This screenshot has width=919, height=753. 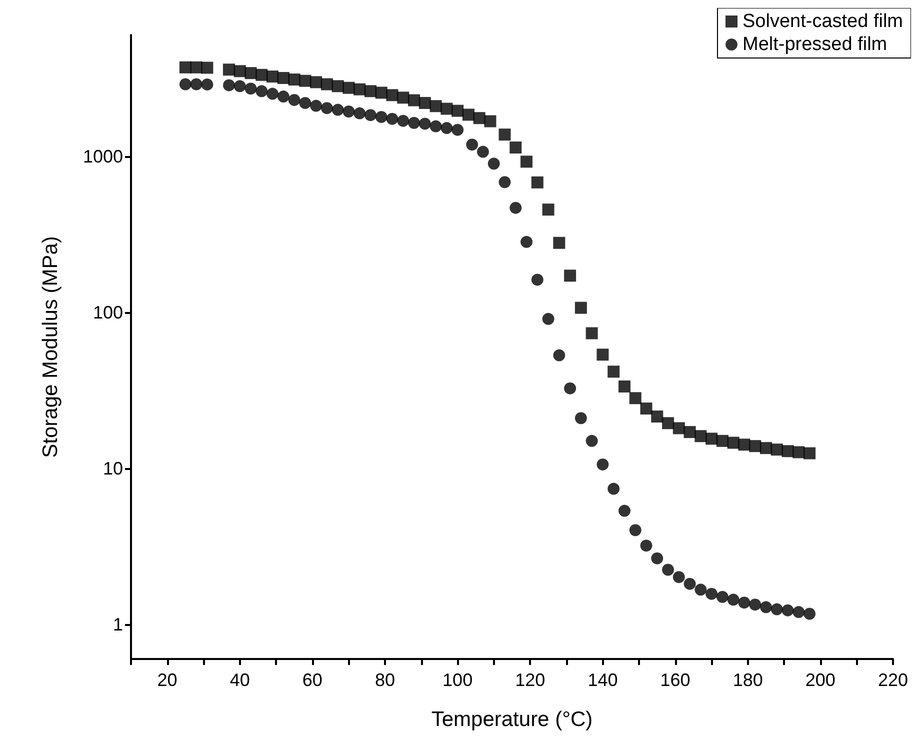 What do you see at coordinates (107, 312) in the screenshot?
I see `y-tick-label: 100` at bounding box center [107, 312].